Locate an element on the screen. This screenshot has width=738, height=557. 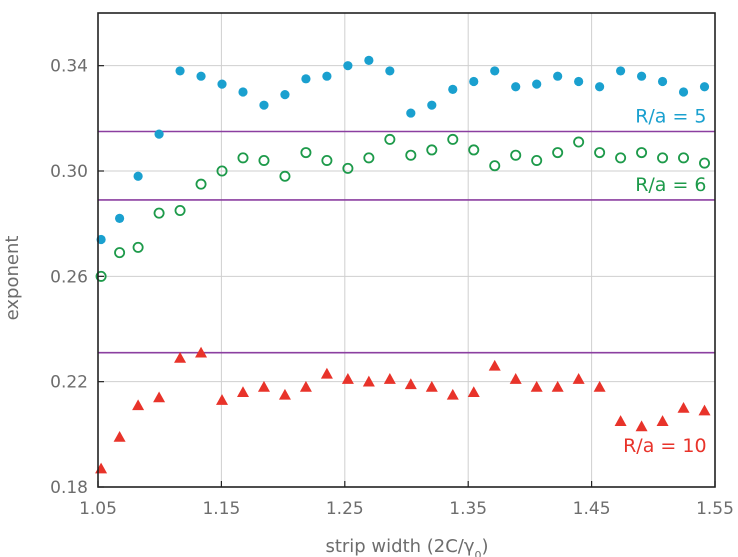
y-tick-label: 0.34 is located at coordinates (69, 67).